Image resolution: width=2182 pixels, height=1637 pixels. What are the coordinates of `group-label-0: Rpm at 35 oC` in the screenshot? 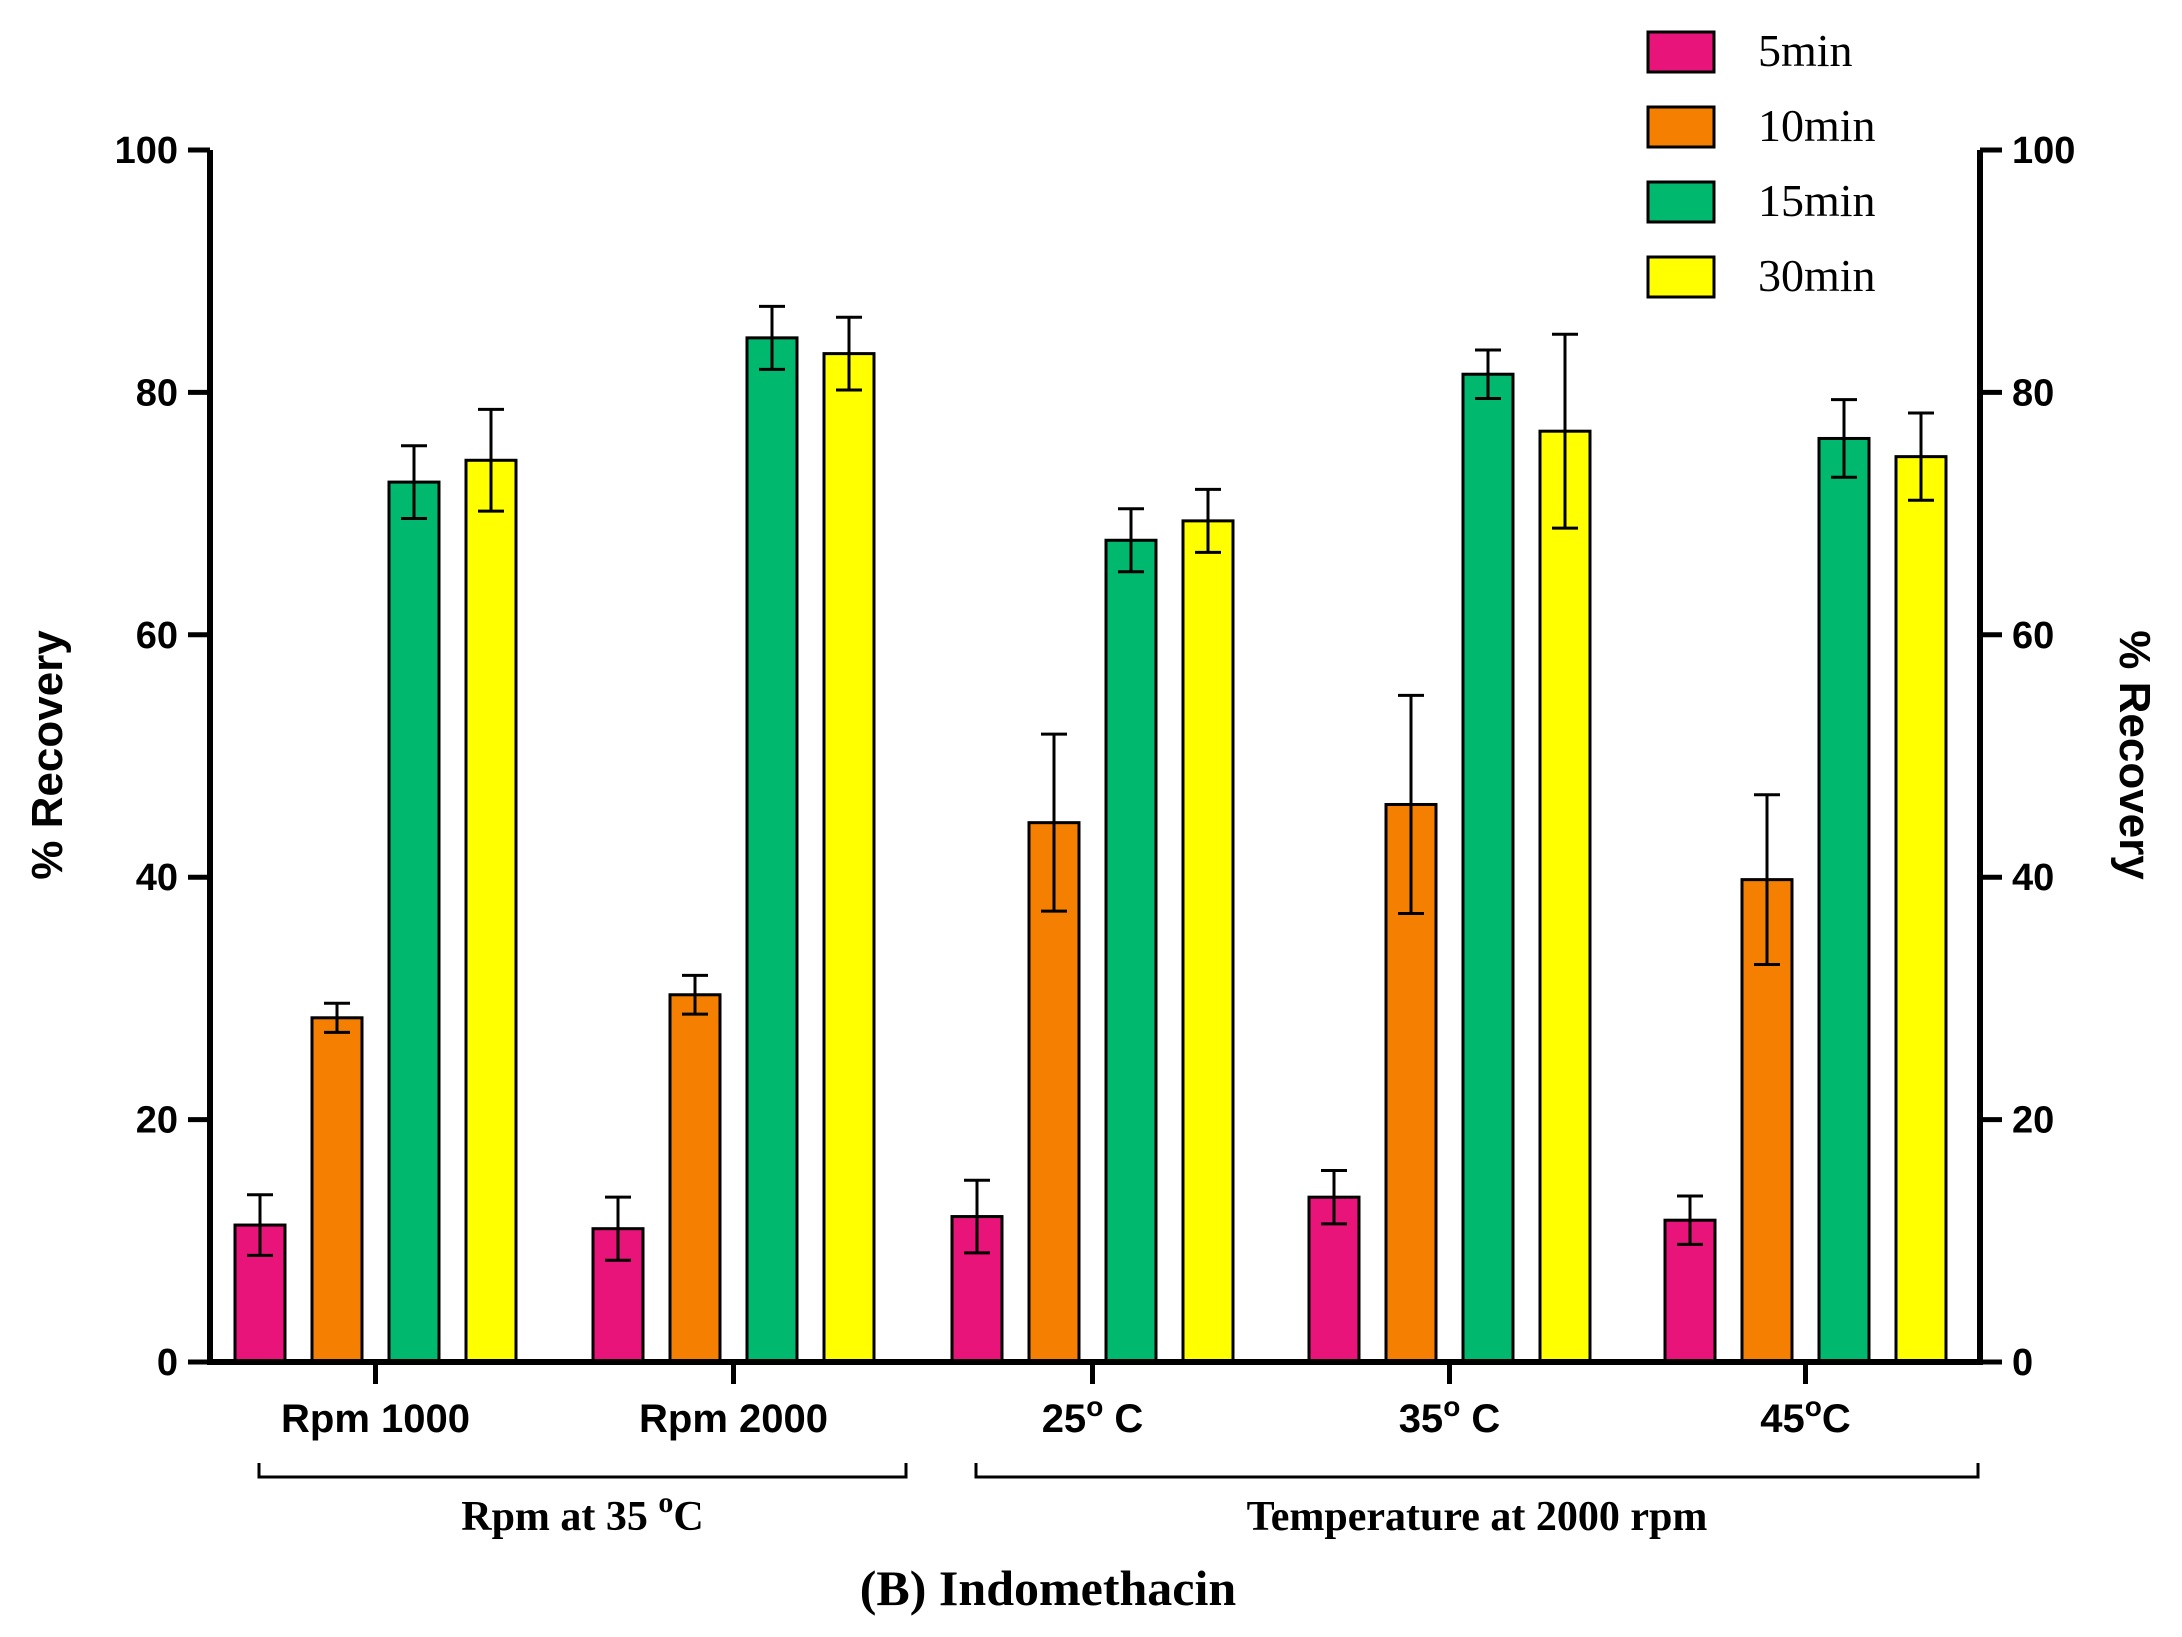 It's located at (582, 1513).